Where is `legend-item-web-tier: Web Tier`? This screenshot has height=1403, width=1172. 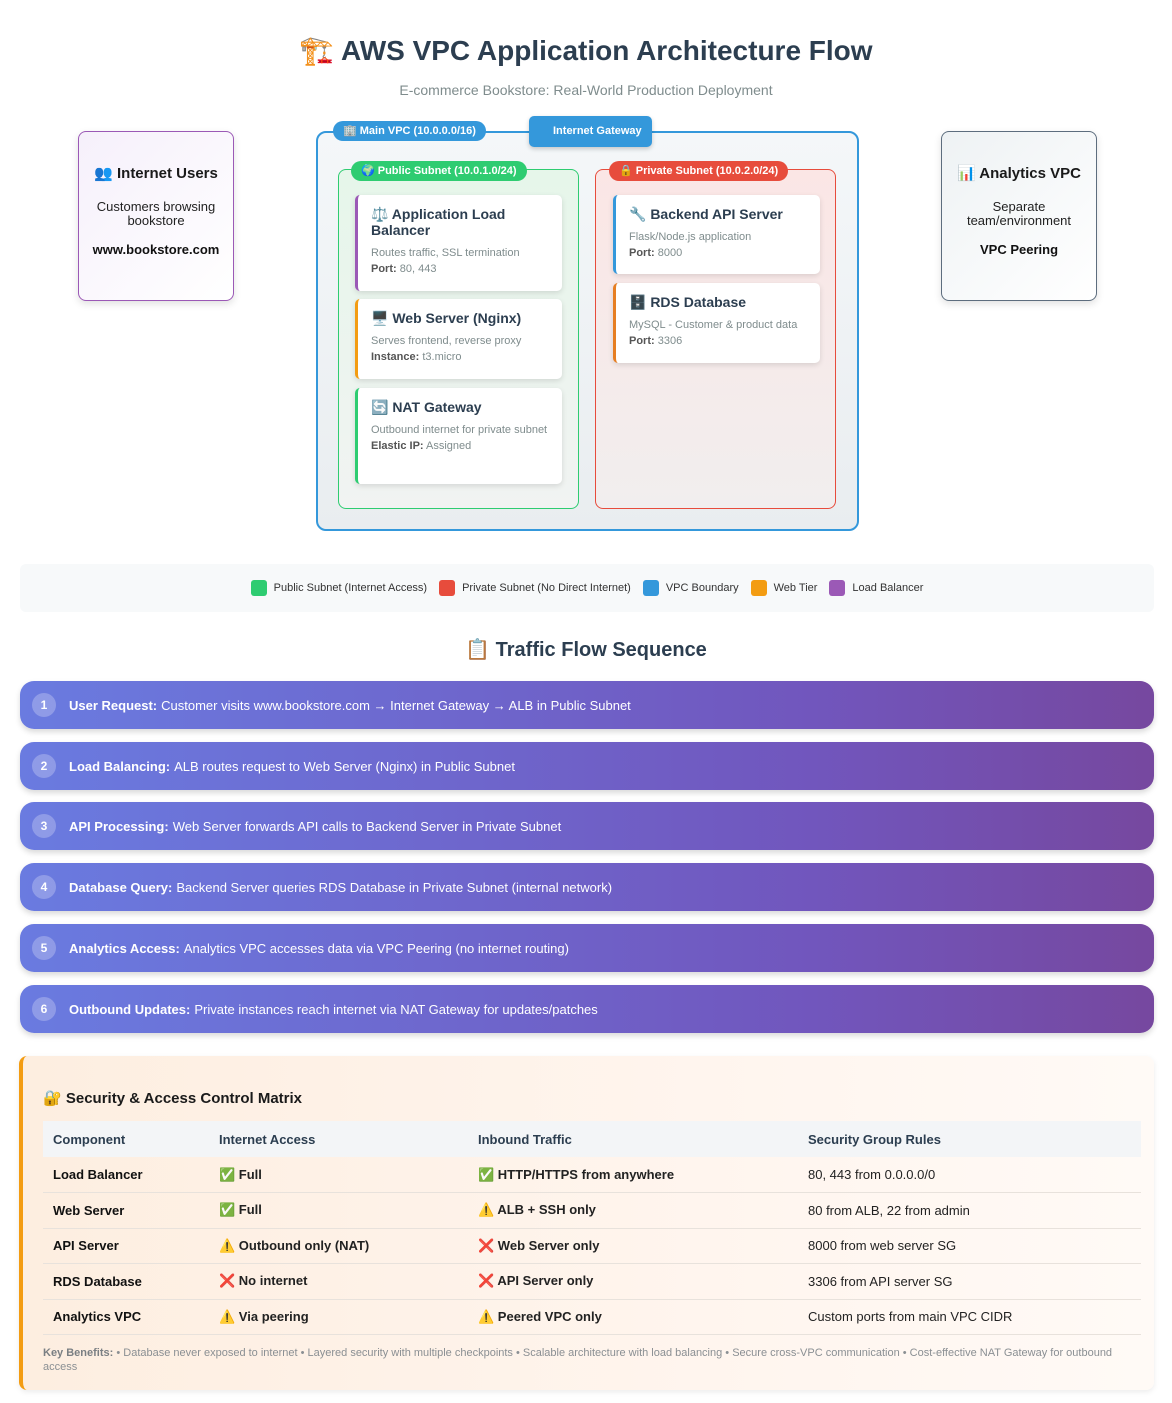 legend-item-web-tier: Web Tier is located at coordinates (783, 588).